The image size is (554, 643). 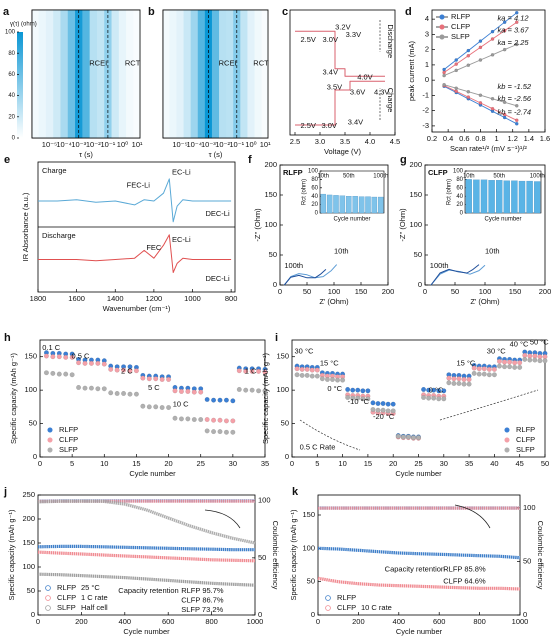 What do you see at coordinates (217, 278) in the screenshot?
I see `annotation: DEC-Li` at bounding box center [217, 278].